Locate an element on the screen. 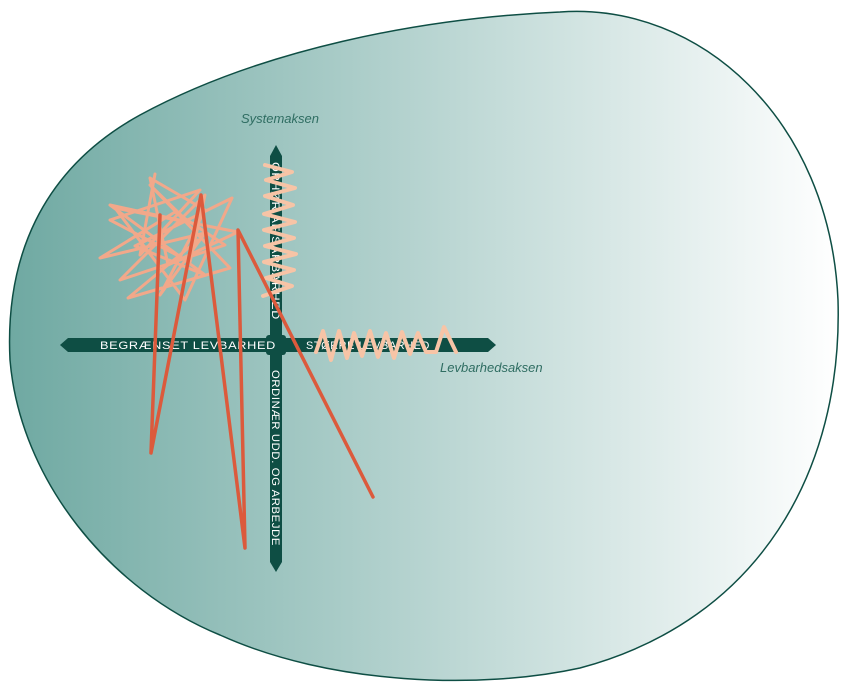  red-trajectory-line is located at coordinates (262, 371).